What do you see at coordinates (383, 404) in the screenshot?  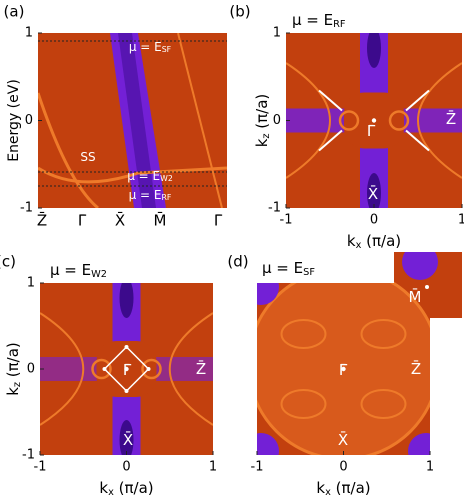 I see `loop` at bounding box center [383, 404].